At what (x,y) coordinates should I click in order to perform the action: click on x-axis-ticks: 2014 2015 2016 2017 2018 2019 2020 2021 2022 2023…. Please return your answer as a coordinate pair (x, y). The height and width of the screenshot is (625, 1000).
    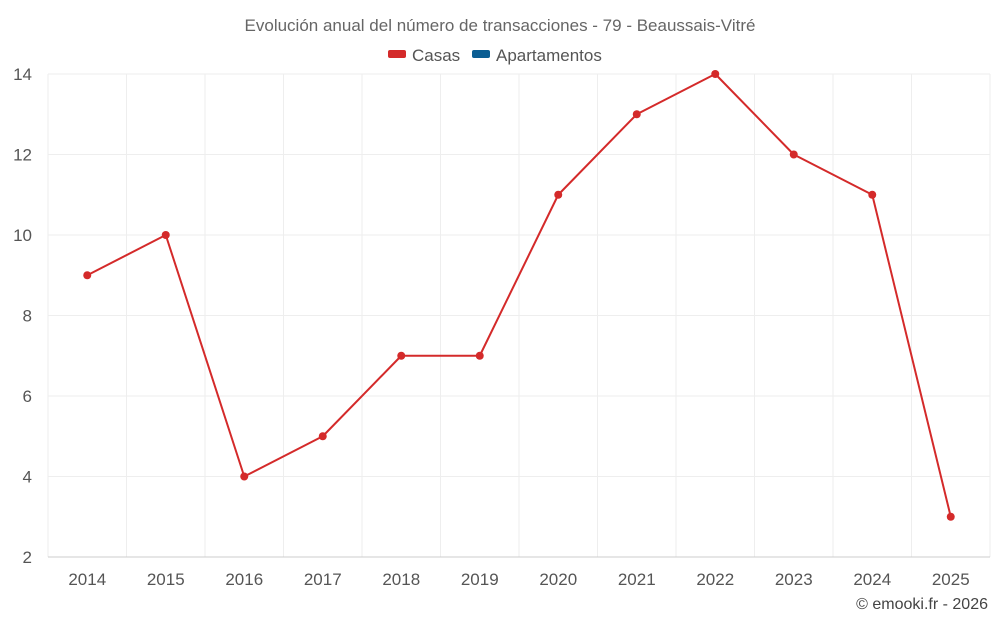
    Looking at the image, I should click on (518, 579).